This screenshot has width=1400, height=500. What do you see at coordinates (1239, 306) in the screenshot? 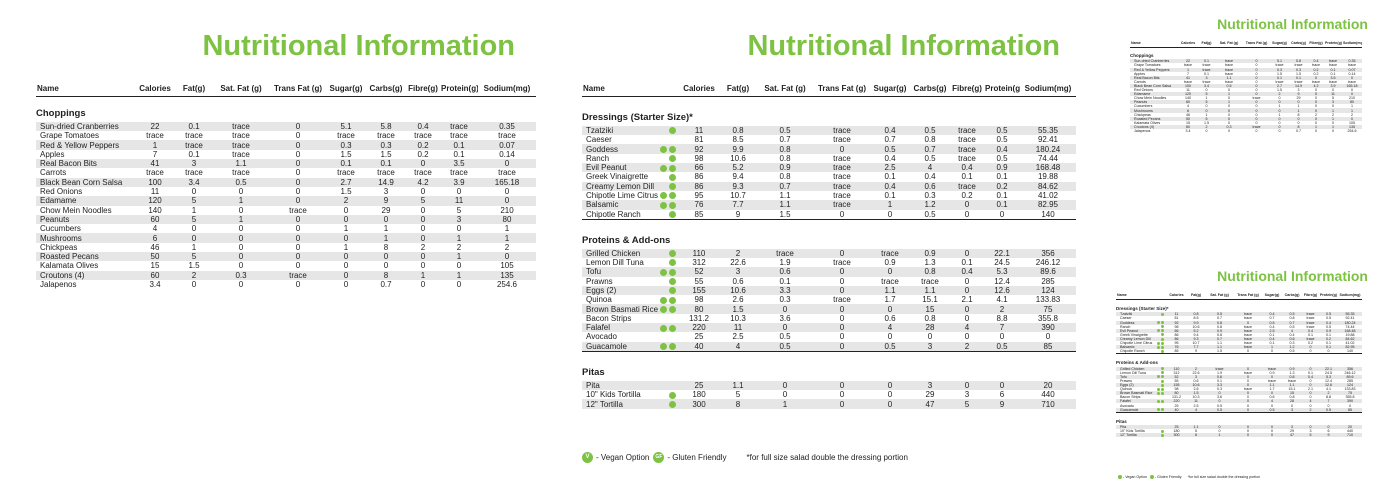
I see `dressings-section: Dressings (Starter Size)*` at bounding box center [1239, 306].